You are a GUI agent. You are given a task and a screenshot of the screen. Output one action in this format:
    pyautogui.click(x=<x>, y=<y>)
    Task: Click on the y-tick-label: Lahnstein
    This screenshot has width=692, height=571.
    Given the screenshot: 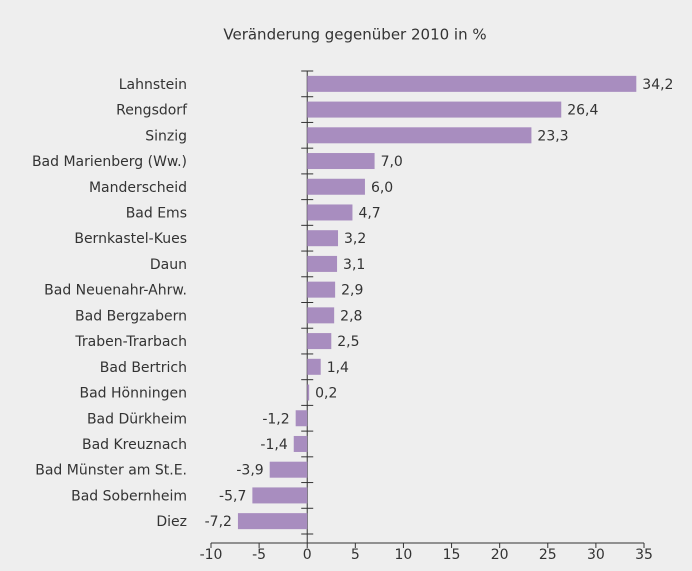 What is the action you would take?
    pyautogui.click(x=153, y=85)
    